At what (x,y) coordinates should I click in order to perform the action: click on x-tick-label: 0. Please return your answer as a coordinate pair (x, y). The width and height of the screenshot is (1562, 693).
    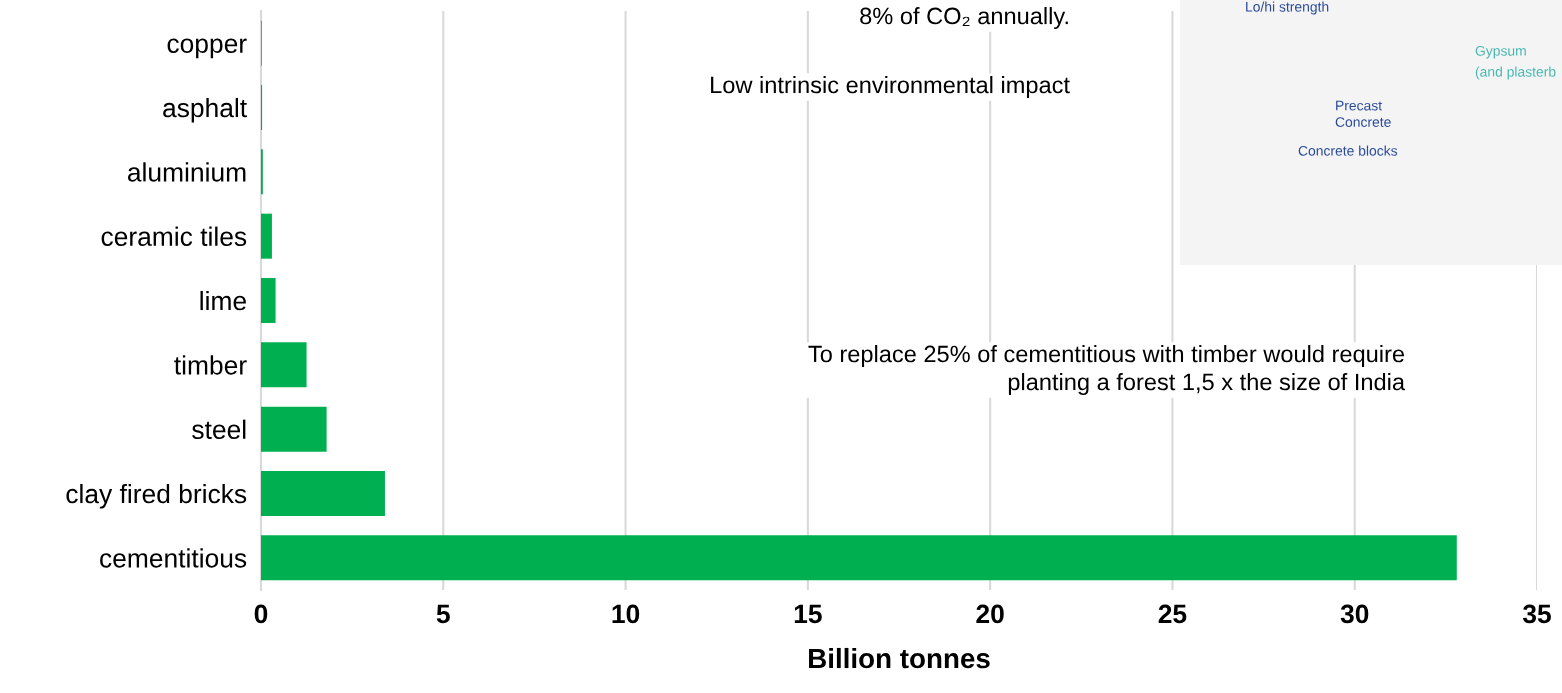
    Looking at the image, I should click on (261, 614).